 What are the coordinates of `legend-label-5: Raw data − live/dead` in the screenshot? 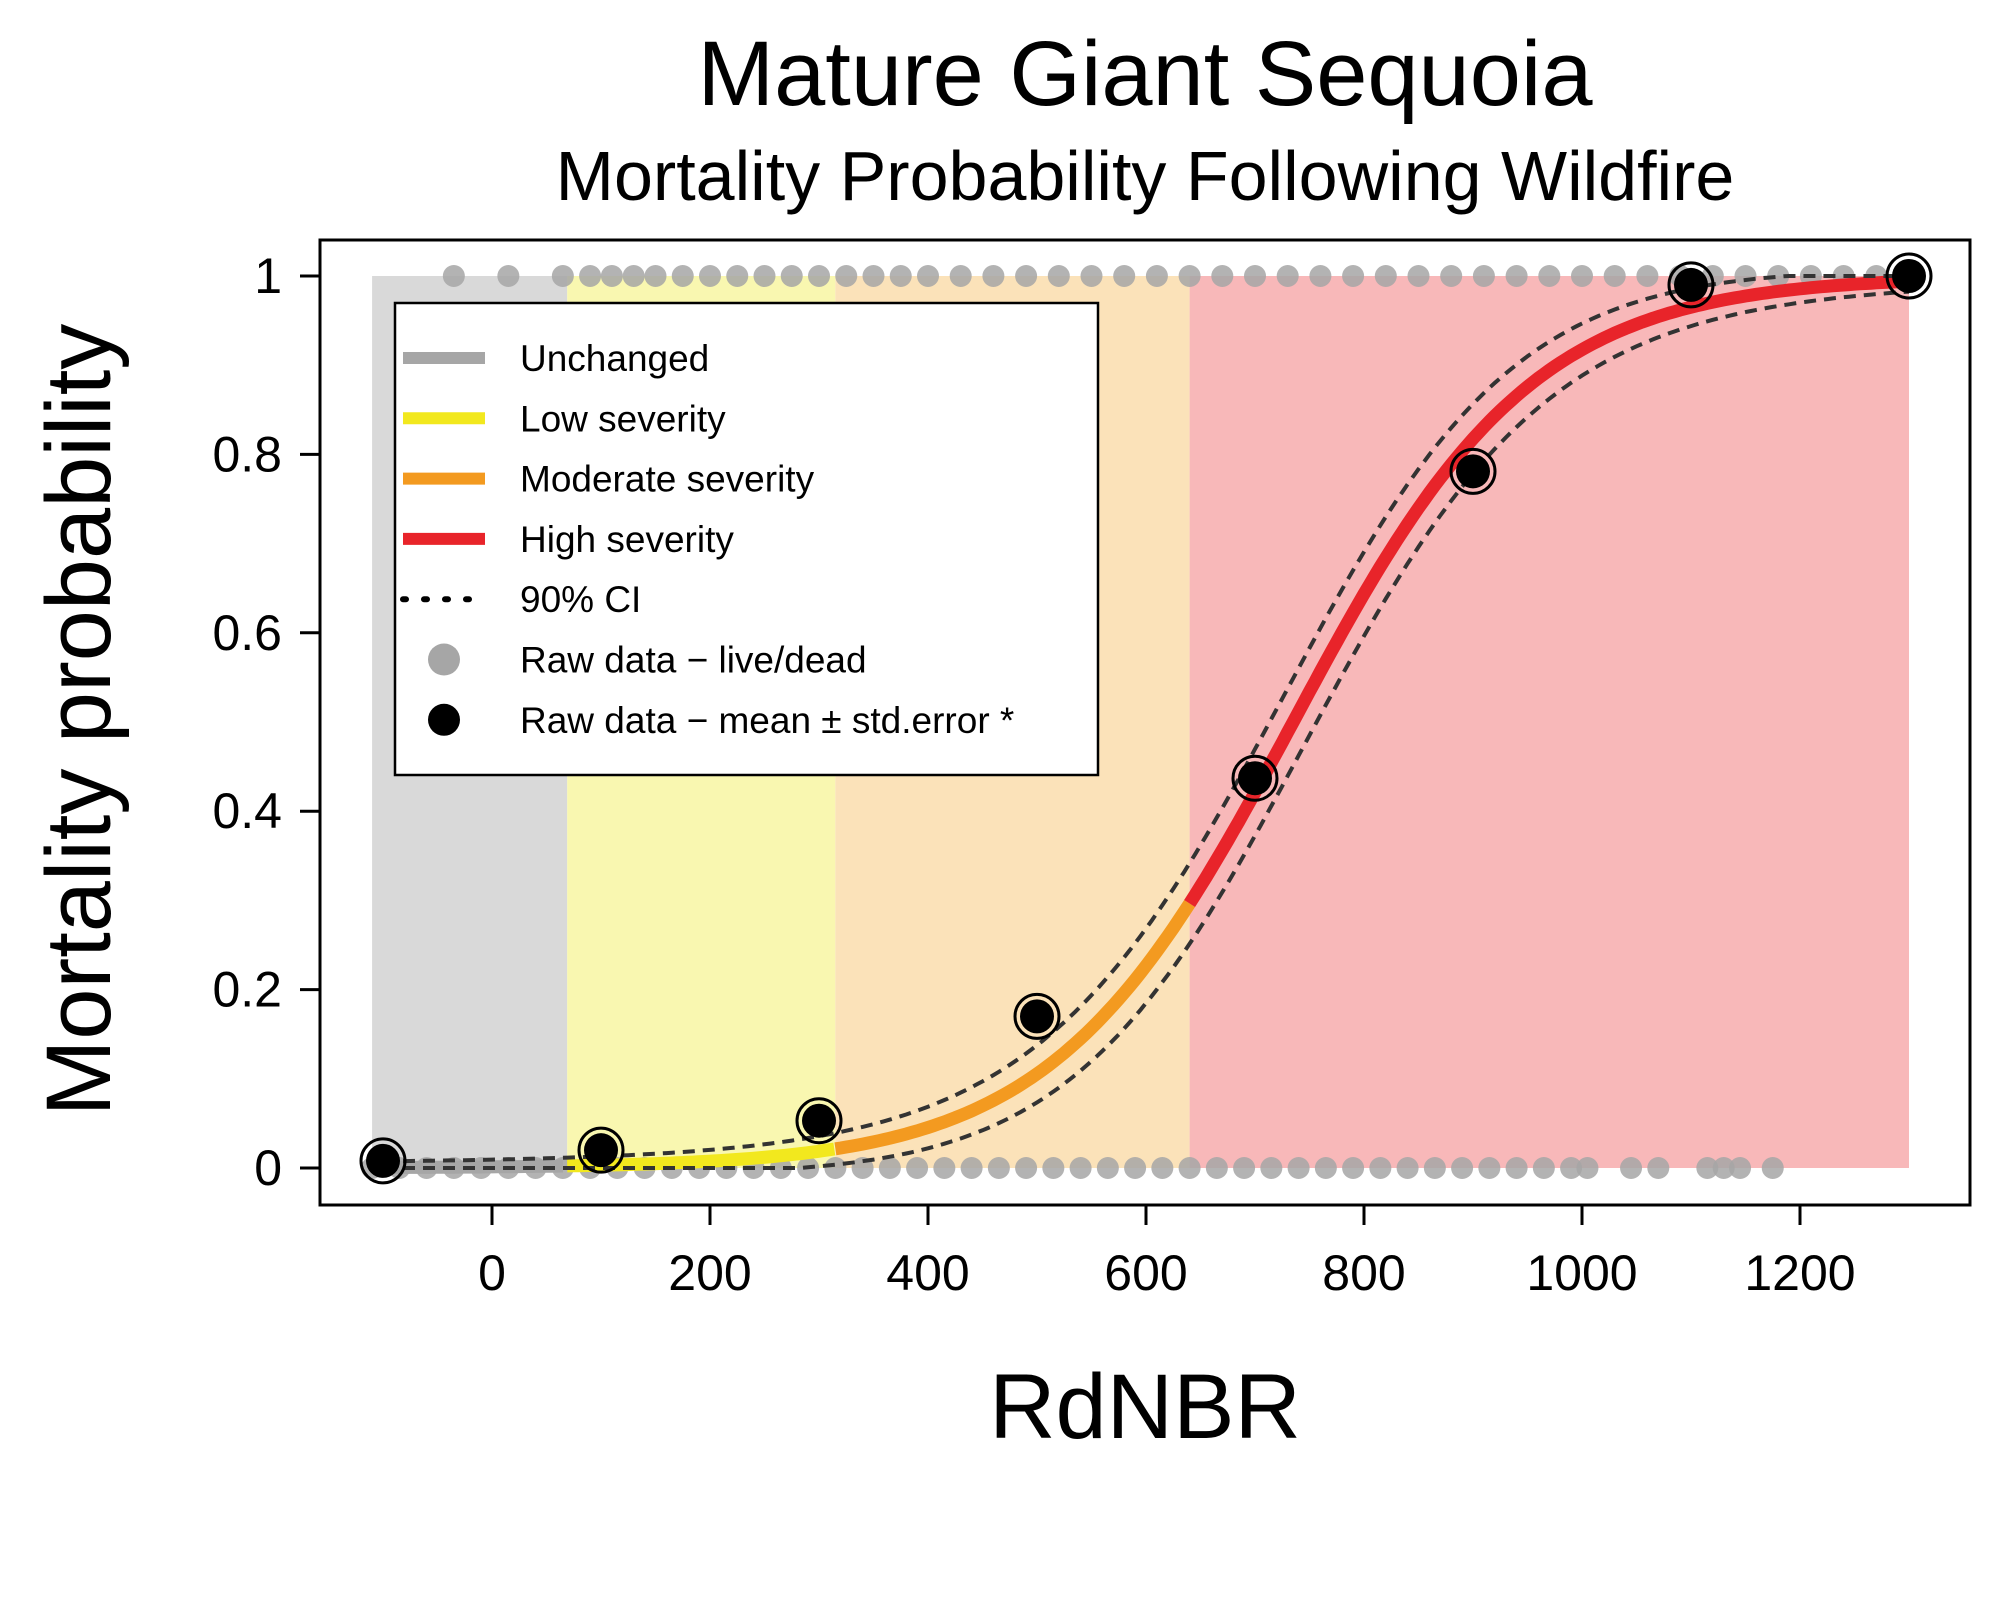 It's located at (693, 660).